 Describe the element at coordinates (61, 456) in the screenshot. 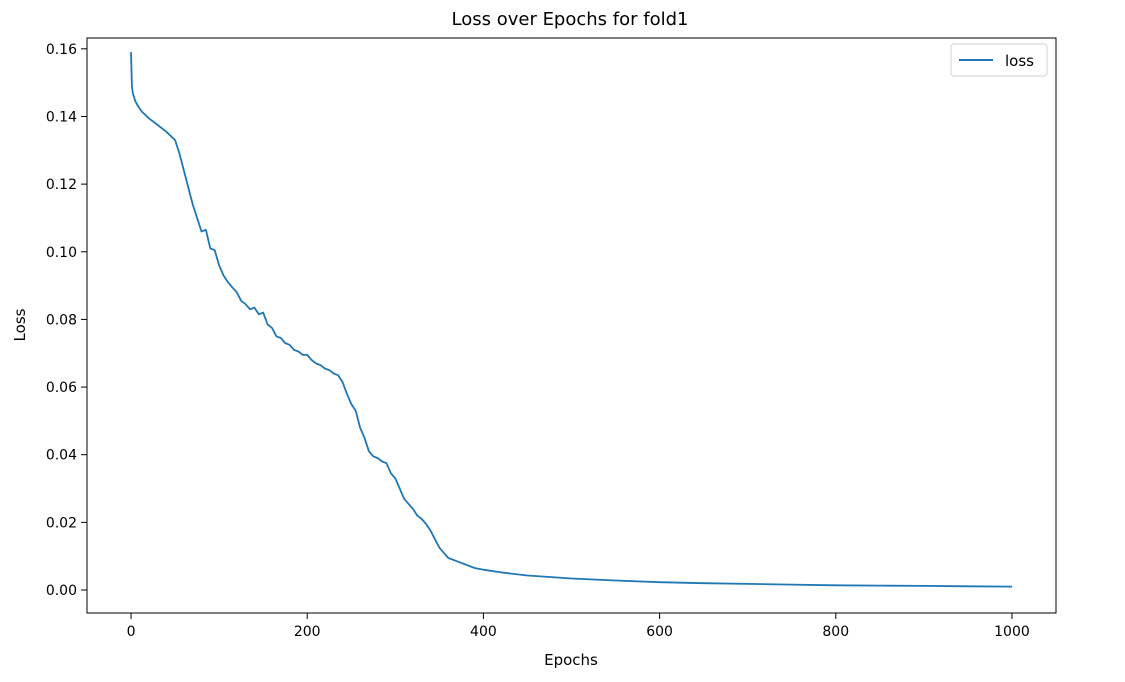

I see `y-tick-label: 0.04` at that location.